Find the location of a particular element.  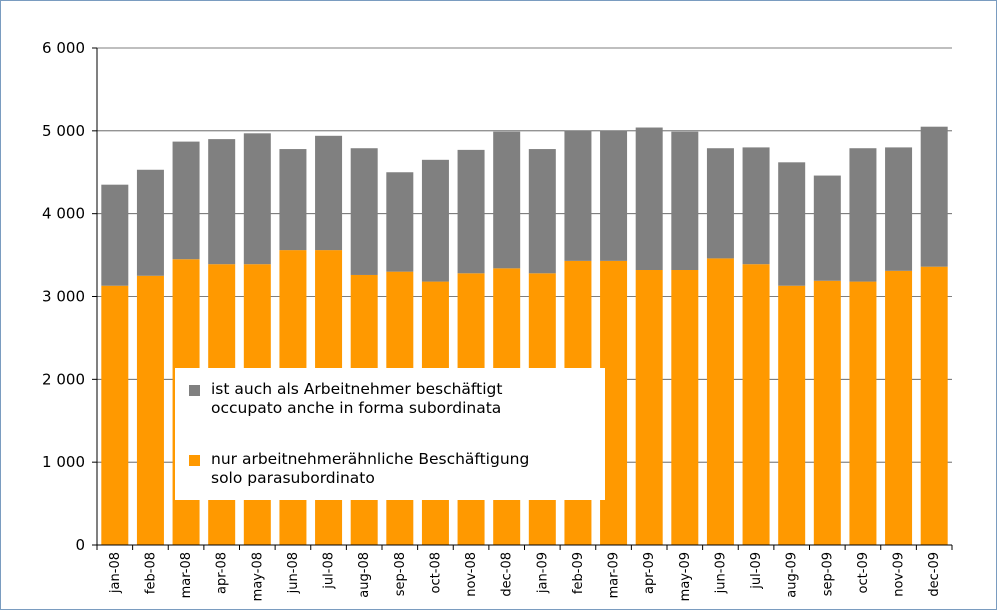

x-tick-label: jun-08 is located at coordinates (293, 573).